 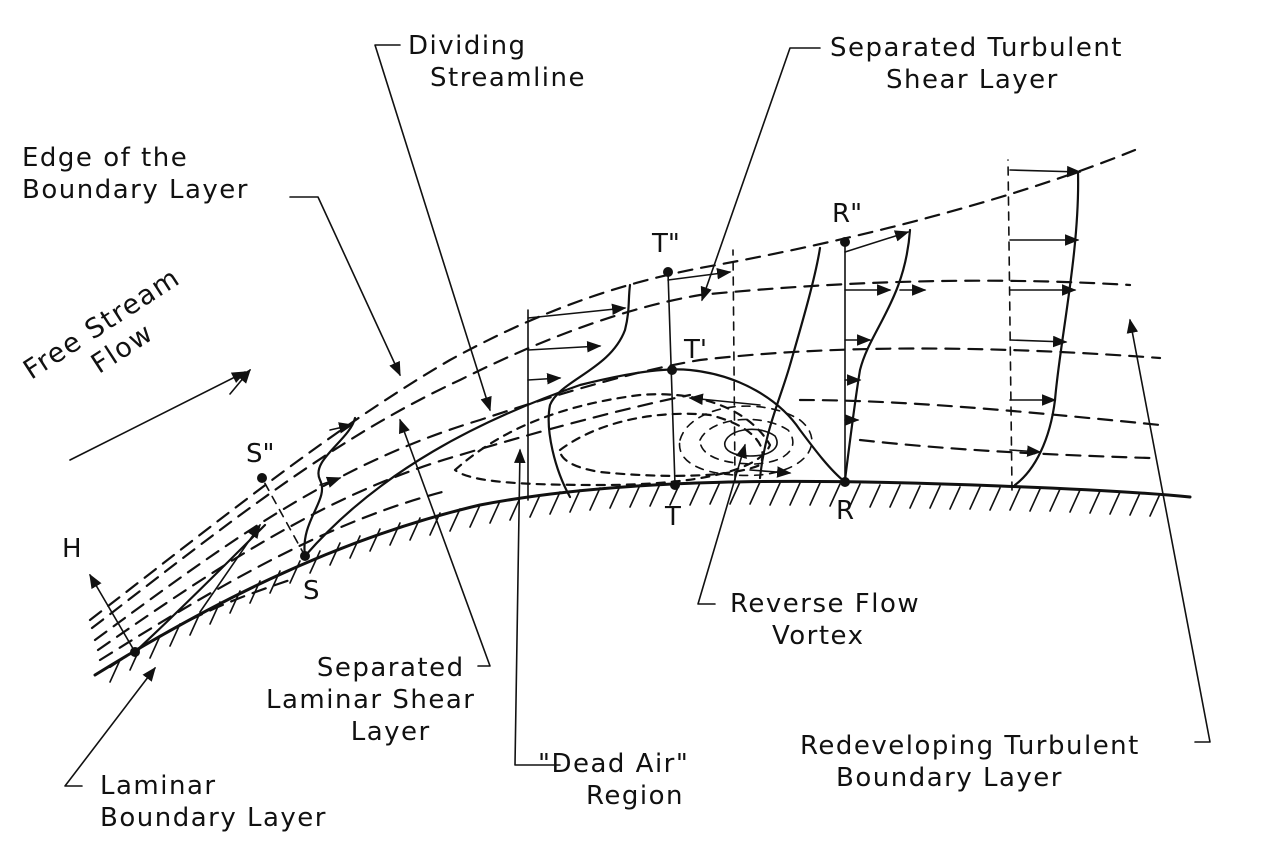 What do you see at coordinates (390, 732) in the screenshot?
I see `label-line: Layer` at bounding box center [390, 732].